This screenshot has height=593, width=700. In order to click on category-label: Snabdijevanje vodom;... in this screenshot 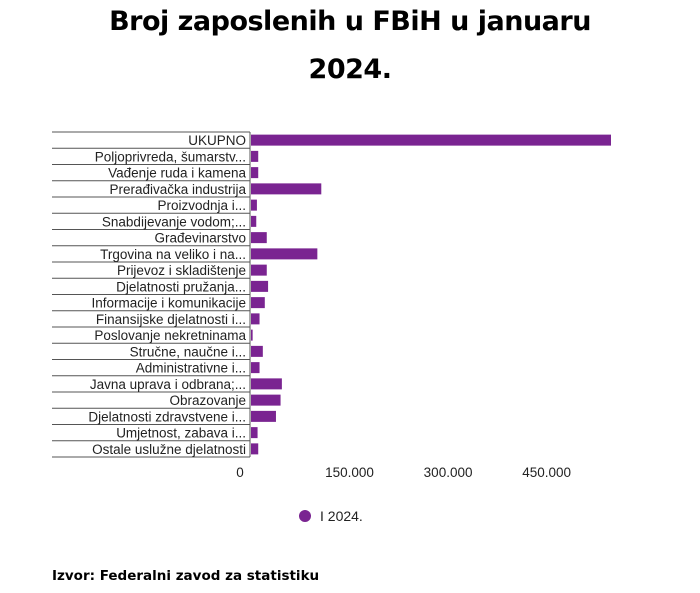, I will do `click(174, 221)`.